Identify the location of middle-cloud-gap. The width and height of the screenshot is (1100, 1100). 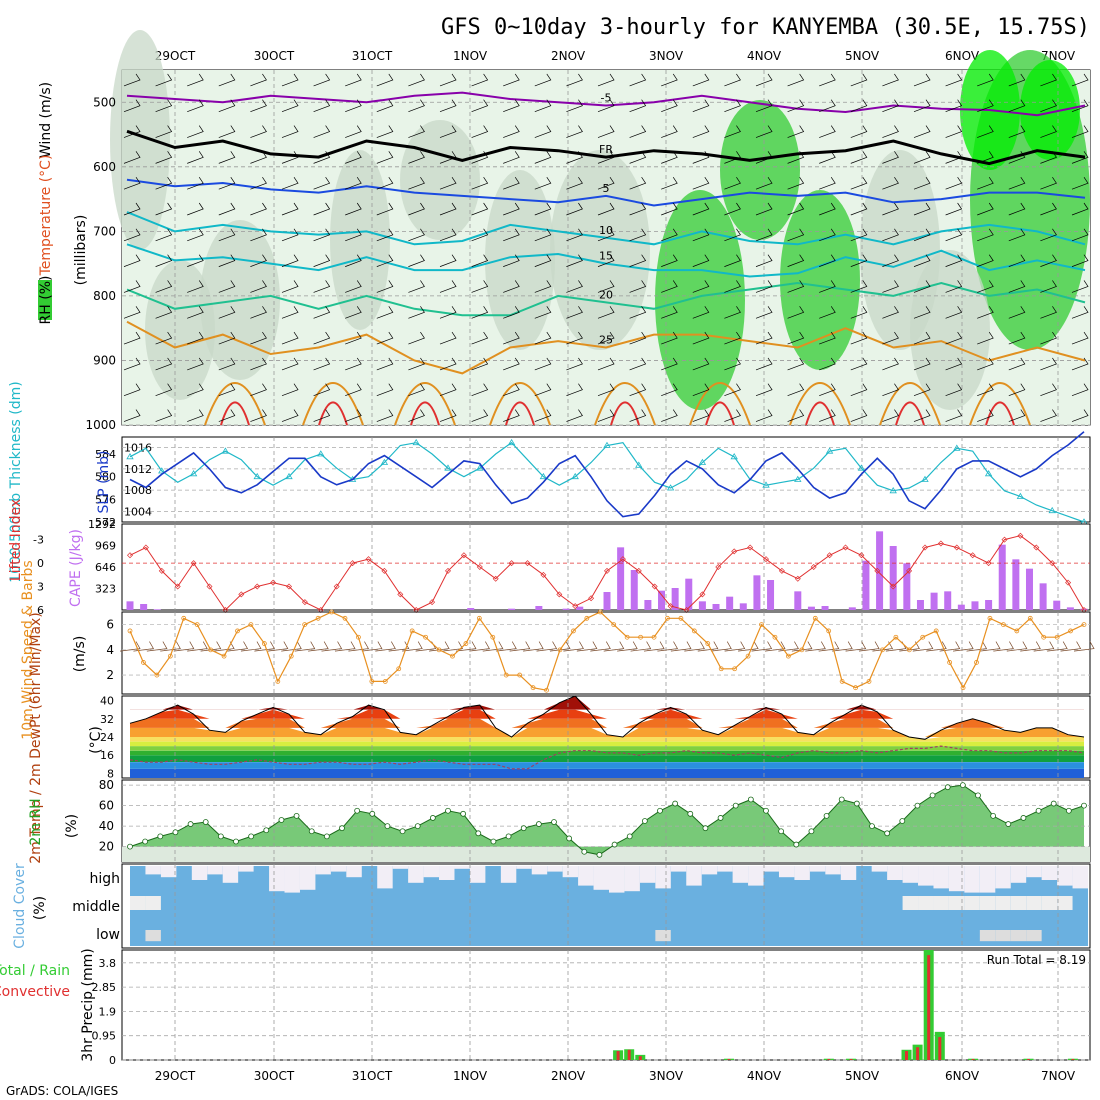
(1049, 903).